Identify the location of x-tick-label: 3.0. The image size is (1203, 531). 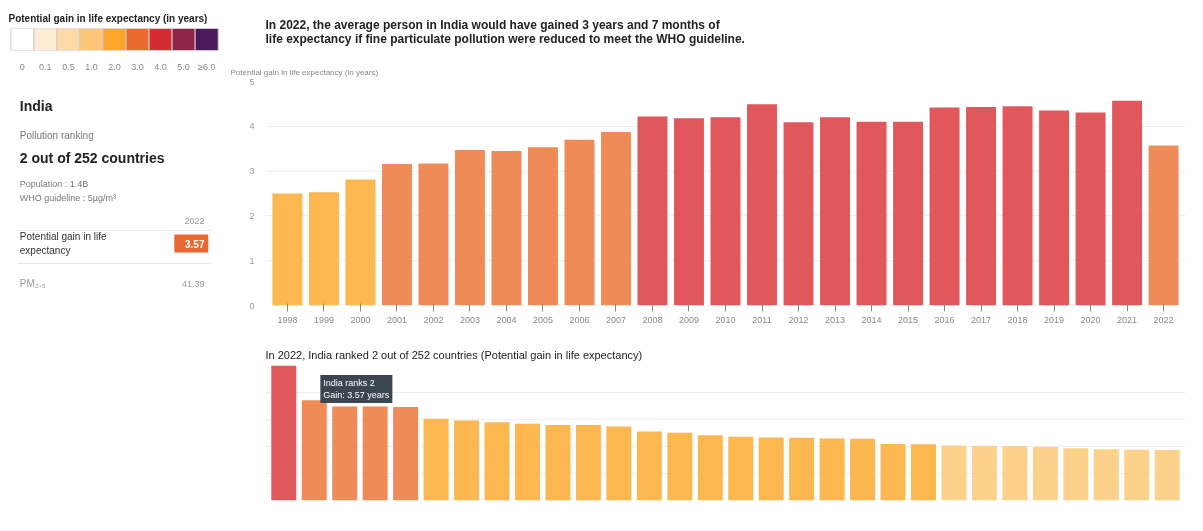
(137, 66).